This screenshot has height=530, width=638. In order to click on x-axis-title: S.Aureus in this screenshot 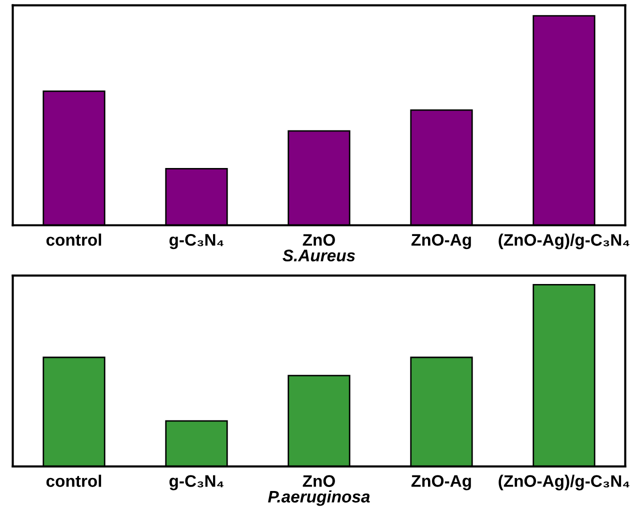, I will do `click(319, 256)`.